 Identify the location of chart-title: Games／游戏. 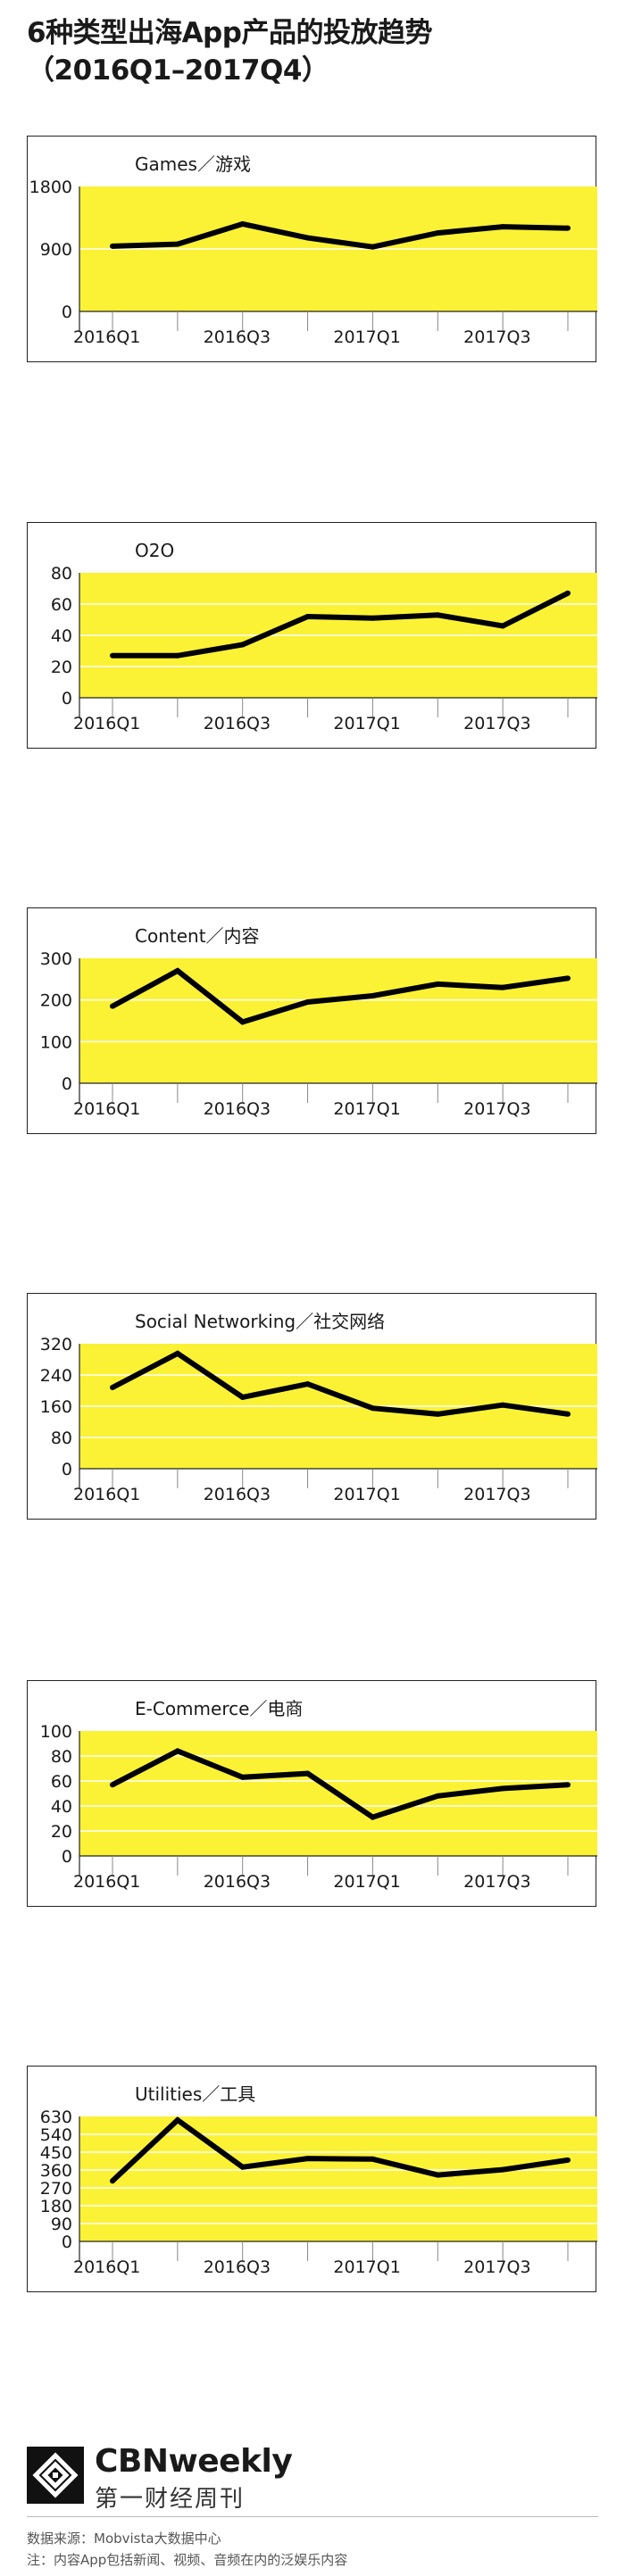
(193, 164).